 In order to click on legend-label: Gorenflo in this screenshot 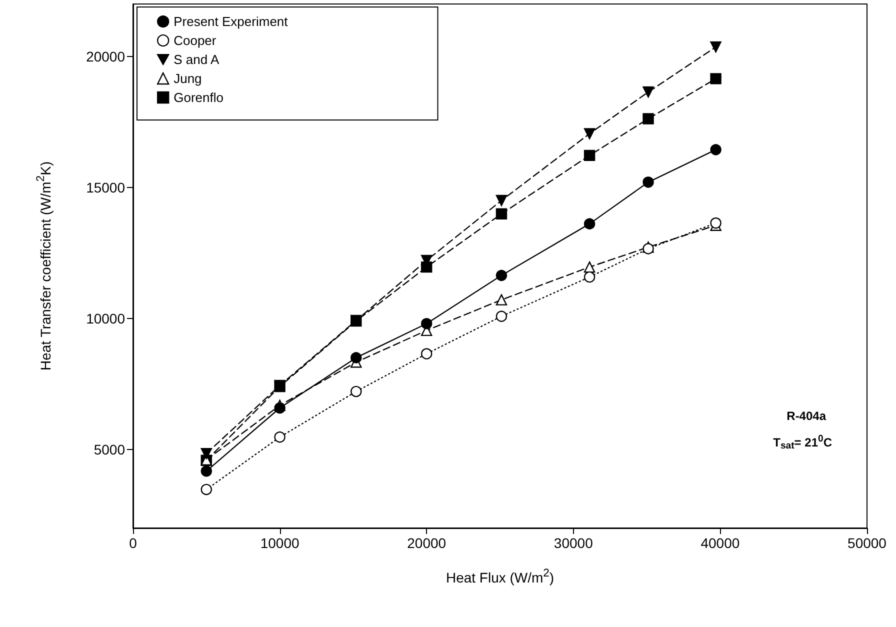, I will do `click(199, 97)`.